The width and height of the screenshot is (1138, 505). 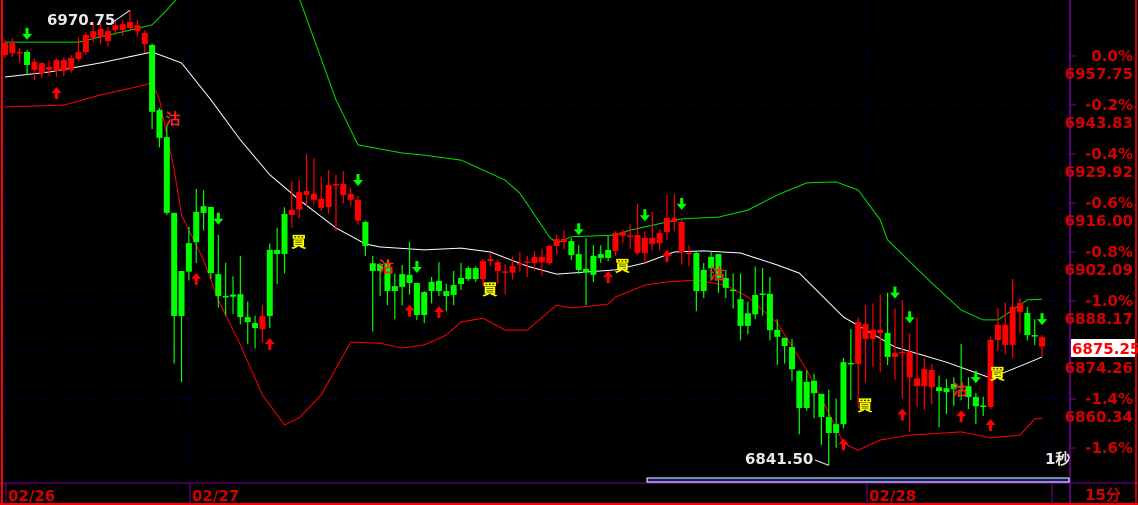 I want to click on horizontal-scrollbar, so click(x=858, y=480).